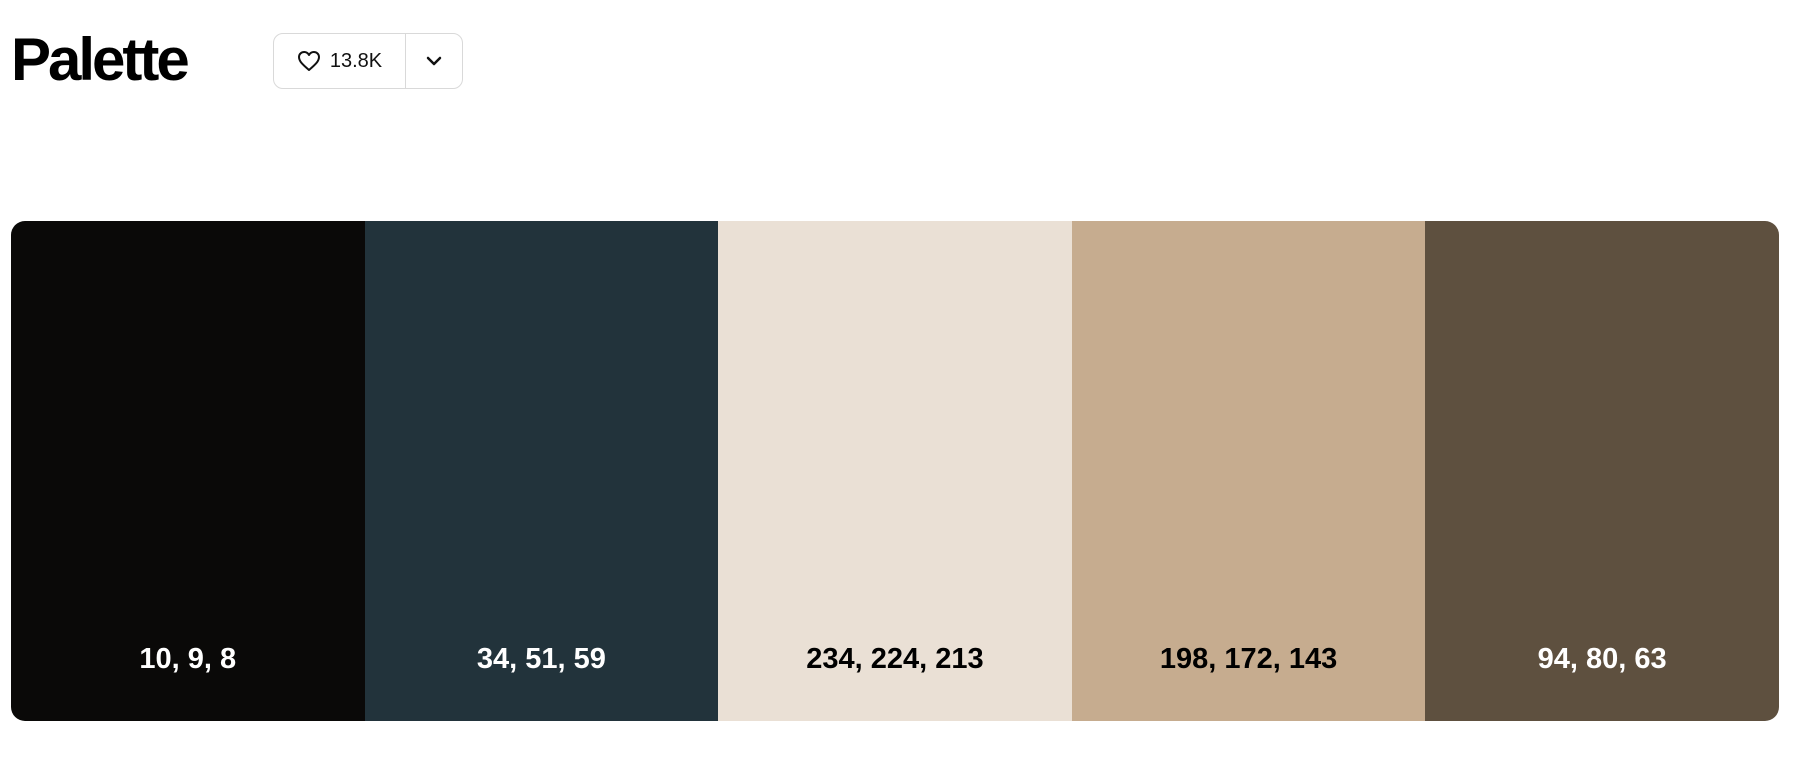 The image size is (1793, 765). I want to click on like-button-group: 13.8K, so click(368, 61).